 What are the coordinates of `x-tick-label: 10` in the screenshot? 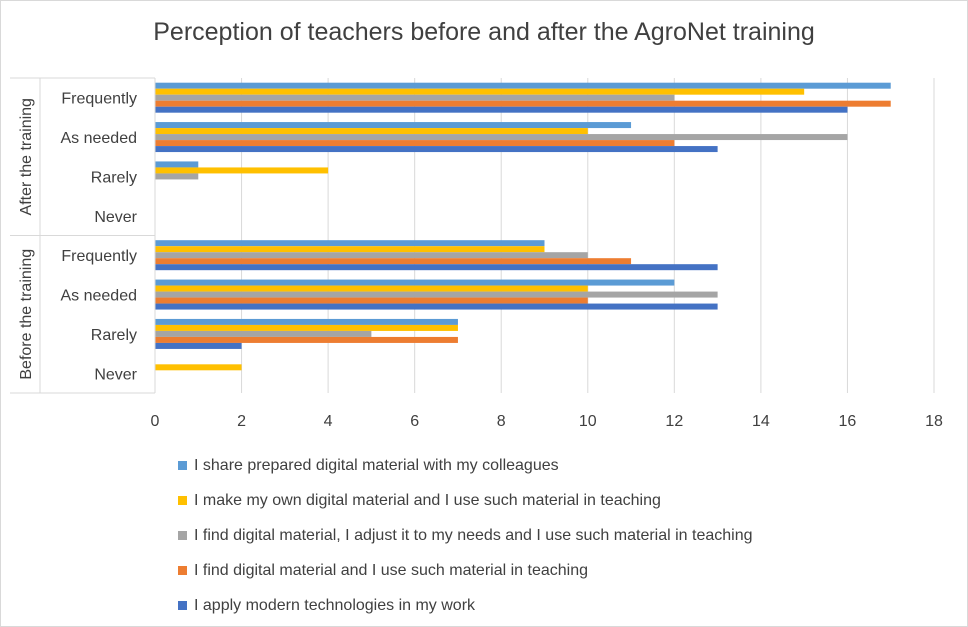 It's located at (588, 421).